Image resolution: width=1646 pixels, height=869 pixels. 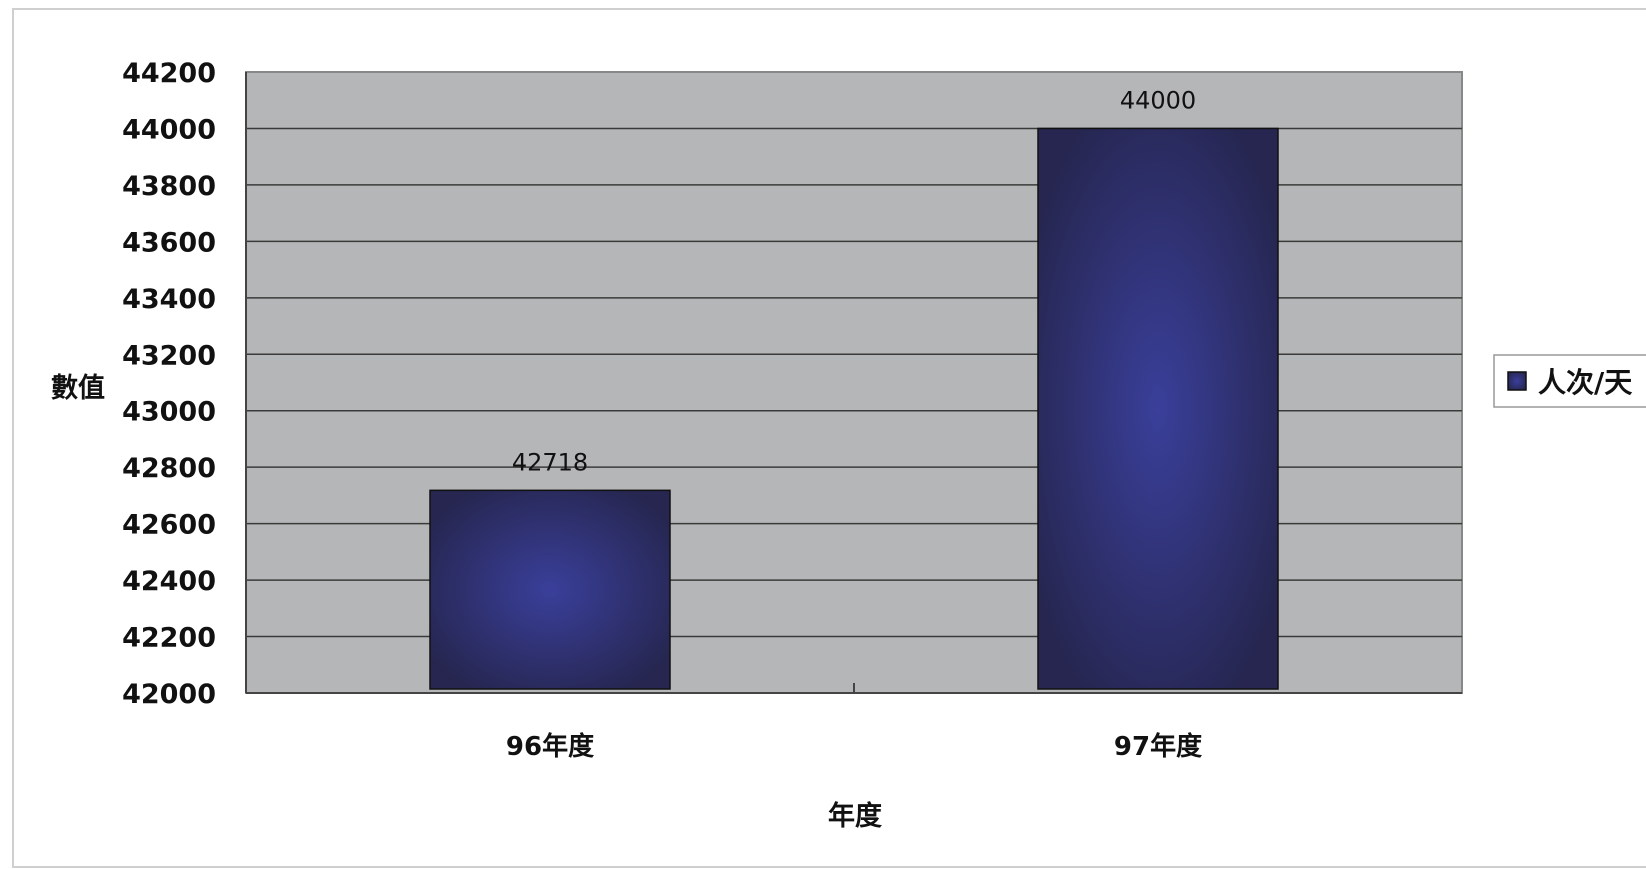 I want to click on y-tick-label: 42000, so click(x=169, y=694).